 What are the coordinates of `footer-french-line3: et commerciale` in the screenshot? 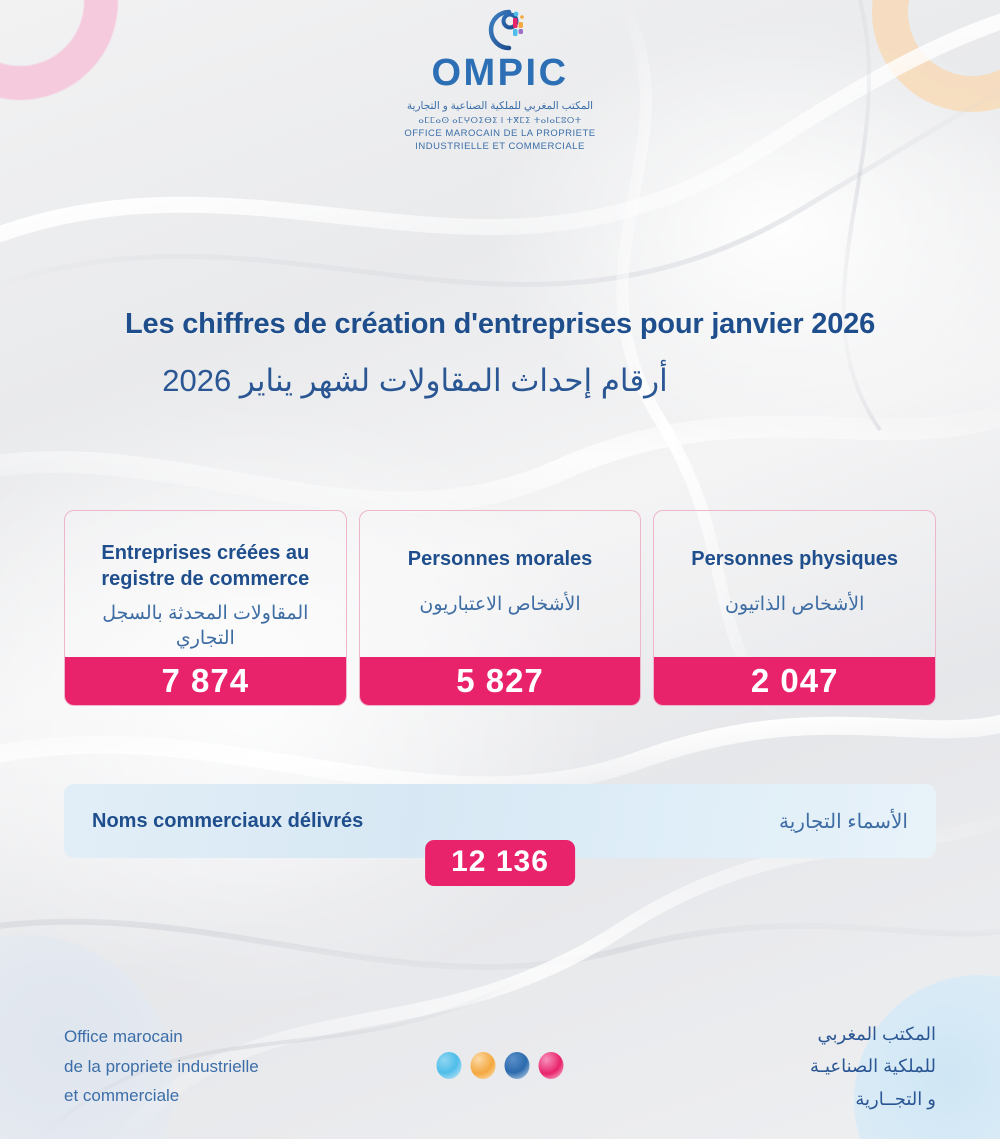 It's located at (122, 1096).